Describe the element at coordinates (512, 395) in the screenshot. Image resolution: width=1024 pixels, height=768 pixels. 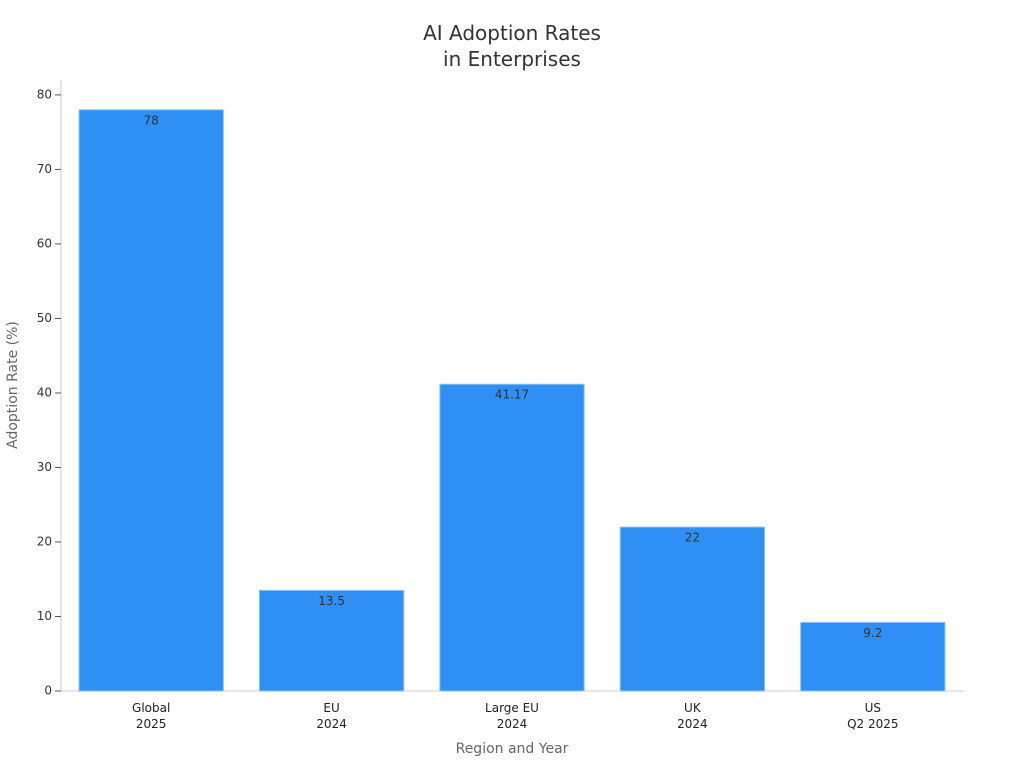
I see `value-label: 41.17` at that location.